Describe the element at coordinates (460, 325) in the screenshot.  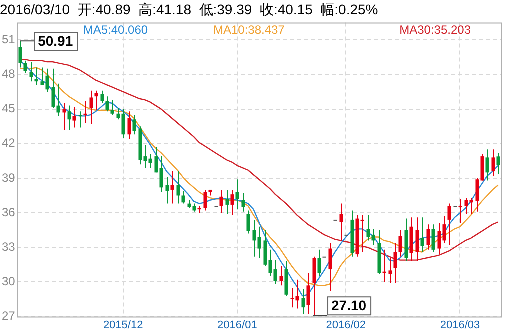
I see `x-tick-label: 2016/03` at that location.